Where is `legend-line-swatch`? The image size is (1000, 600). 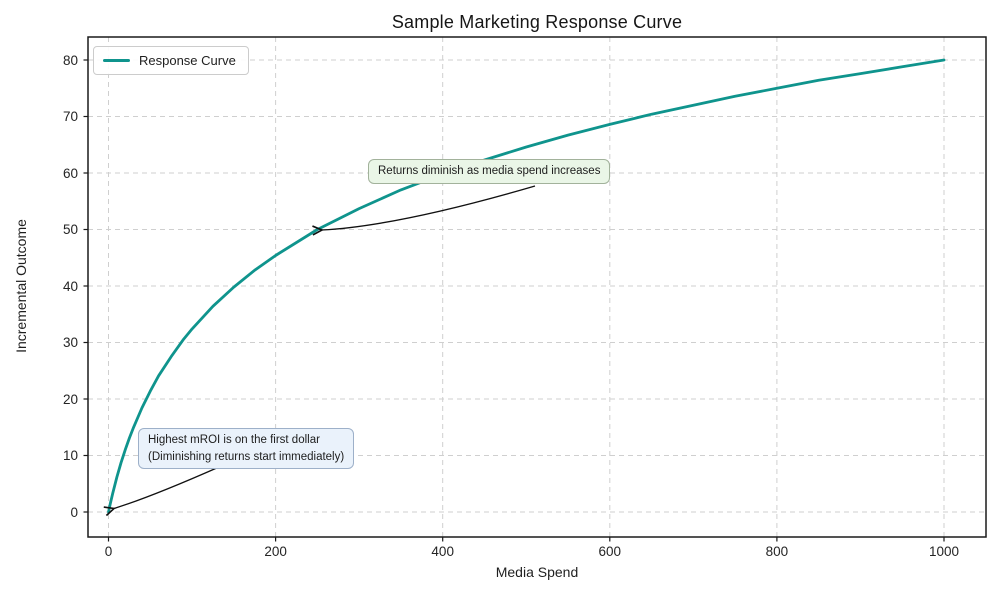 legend-line-swatch is located at coordinates (116, 60).